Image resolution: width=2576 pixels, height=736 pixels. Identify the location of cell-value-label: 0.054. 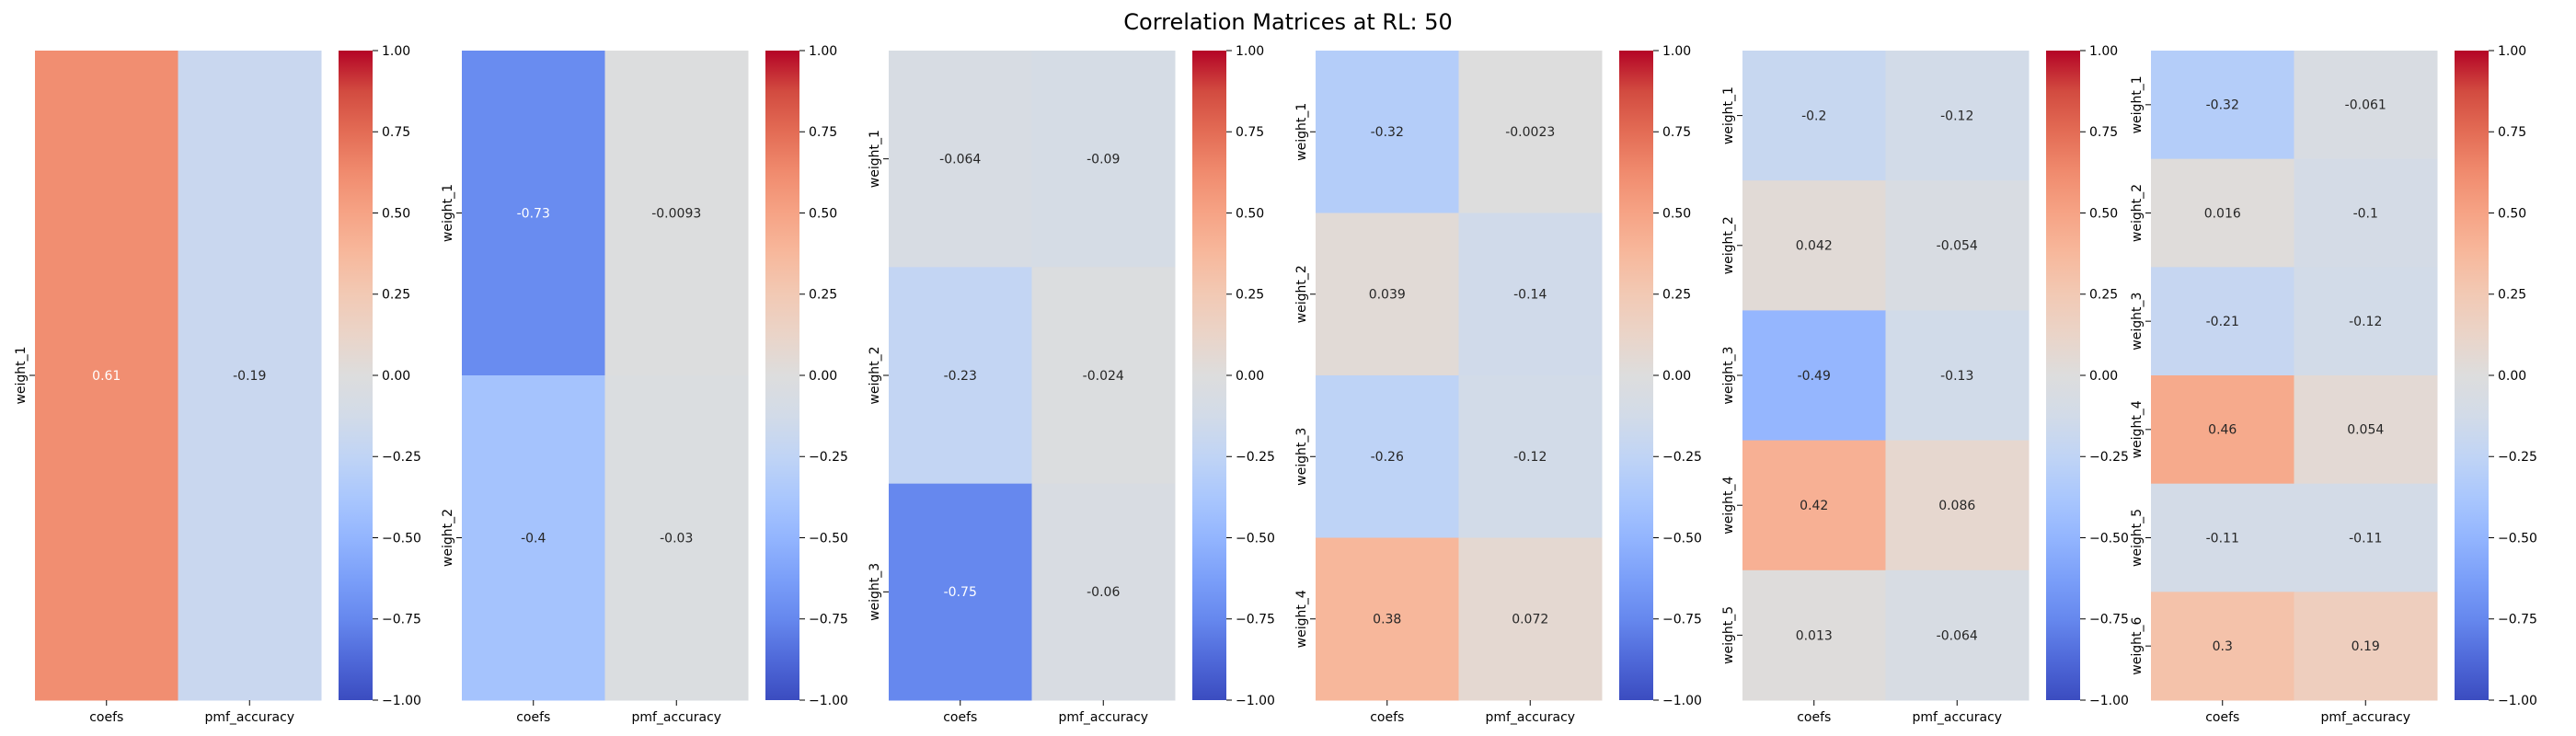
(2365, 430).